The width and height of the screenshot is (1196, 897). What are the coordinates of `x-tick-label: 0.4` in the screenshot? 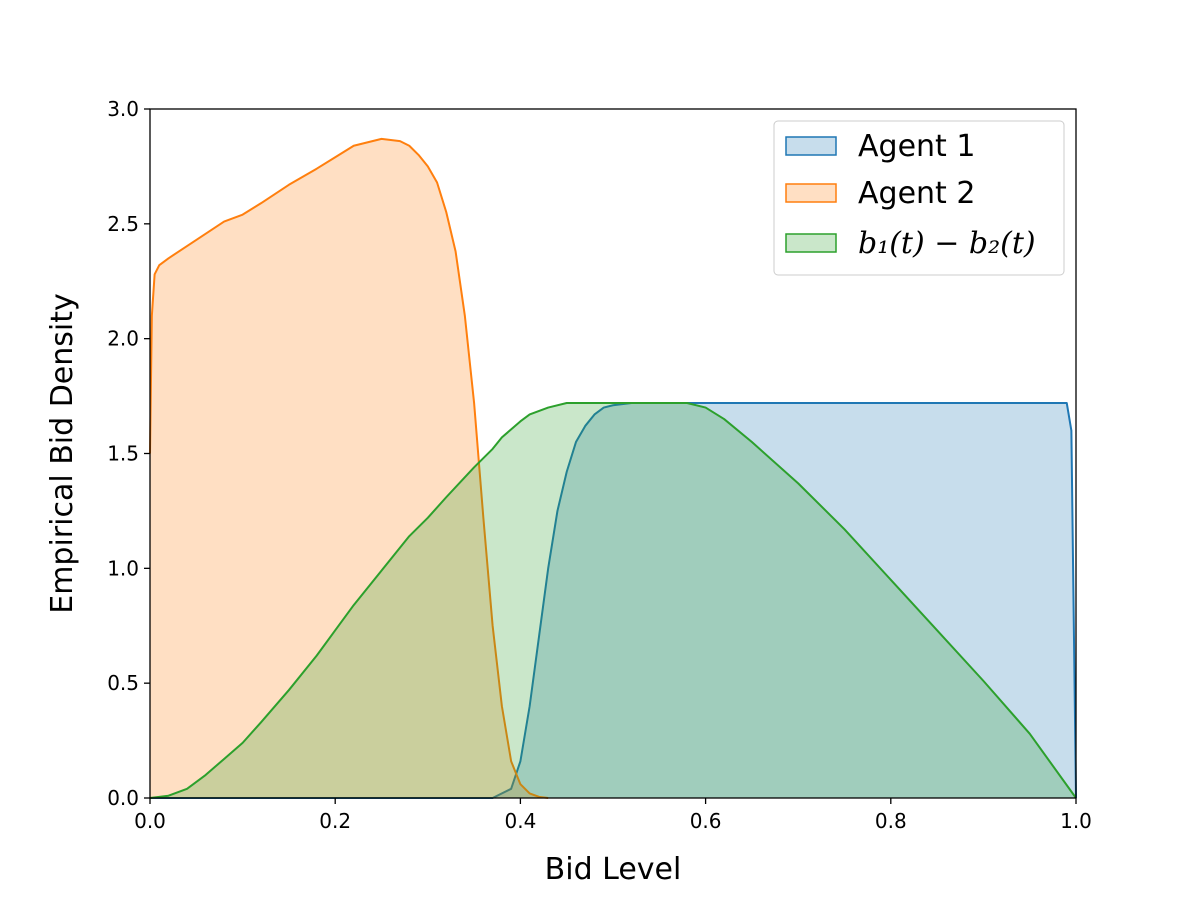 It's located at (520, 821).